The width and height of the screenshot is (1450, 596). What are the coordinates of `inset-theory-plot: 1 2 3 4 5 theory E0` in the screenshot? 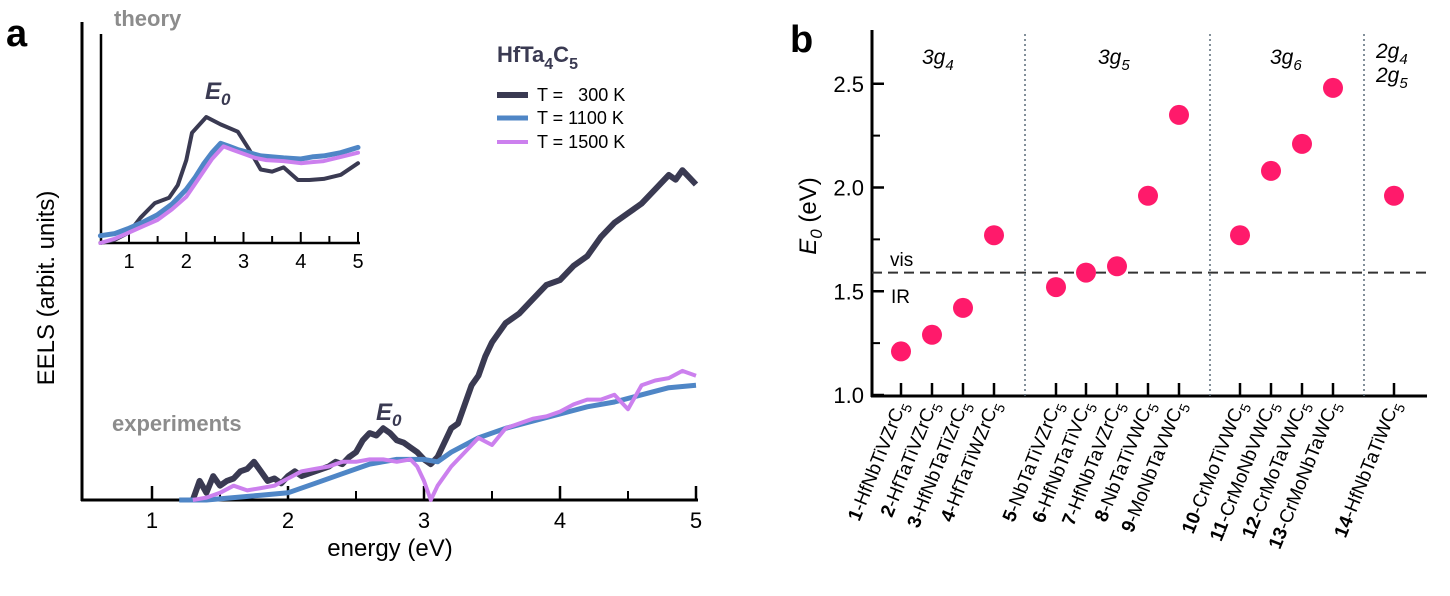 It's located at (230, 139).